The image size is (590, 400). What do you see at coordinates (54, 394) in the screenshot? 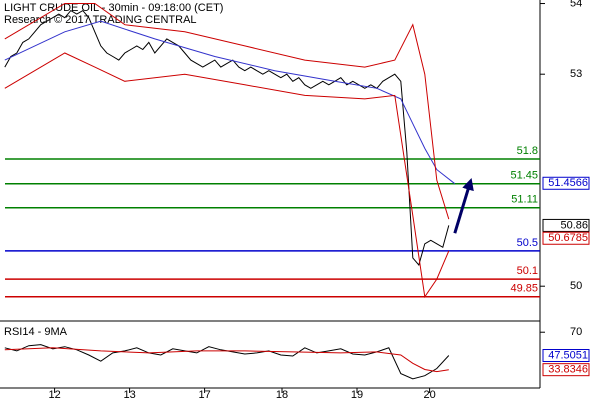
I see `x-tick-label: 12` at bounding box center [54, 394].